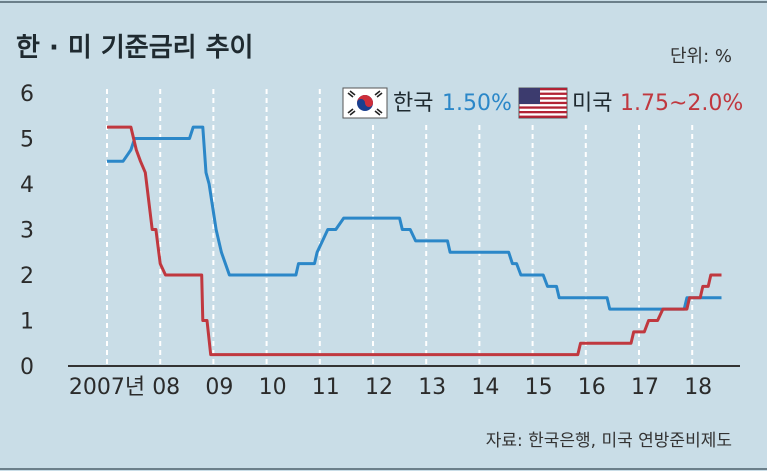 The width and height of the screenshot is (767, 471). I want to click on x-tick-label: 17, so click(645, 387).